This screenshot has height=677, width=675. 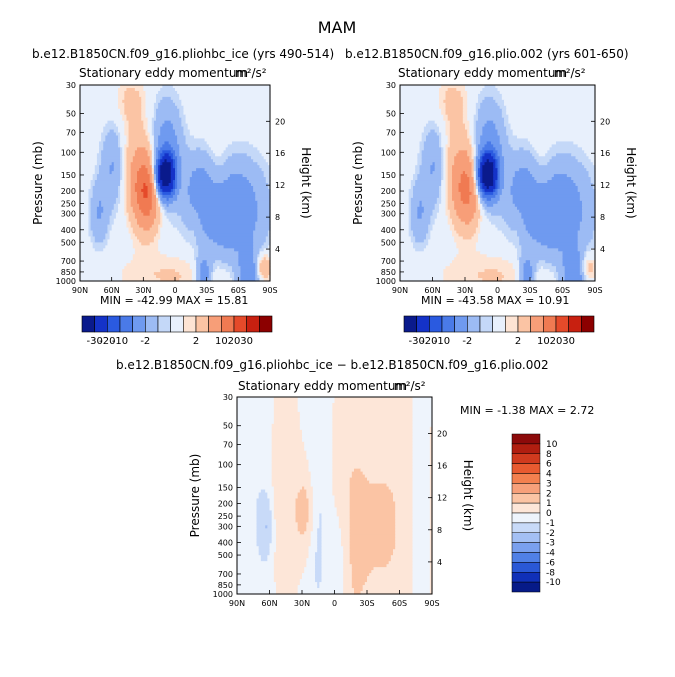 I want to click on panel-right-pressure-tick-label: 100, so click(x=388, y=152).